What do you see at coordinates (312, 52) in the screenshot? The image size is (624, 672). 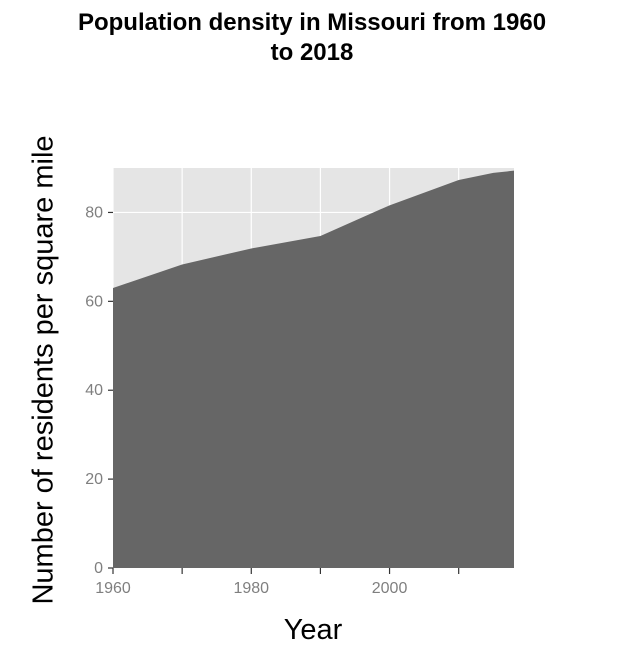 I see `chart-title-line-2: to 2018` at bounding box center [312, 52].